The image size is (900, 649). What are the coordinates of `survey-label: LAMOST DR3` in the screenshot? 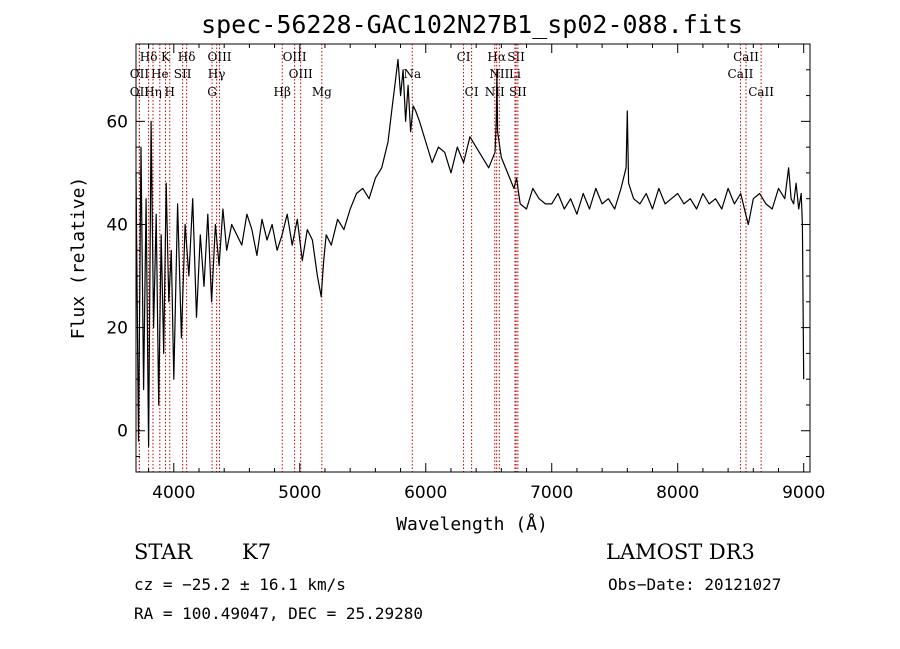 It's located at (680, 552).